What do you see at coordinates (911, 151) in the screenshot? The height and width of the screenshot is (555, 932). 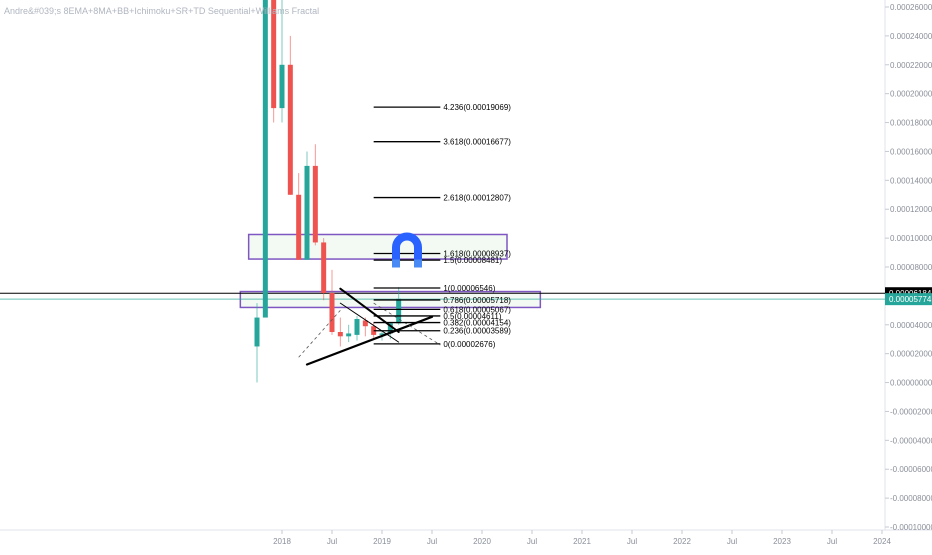 I see `y-tick-label: 0.00016000` at bounding box center [911, 151].